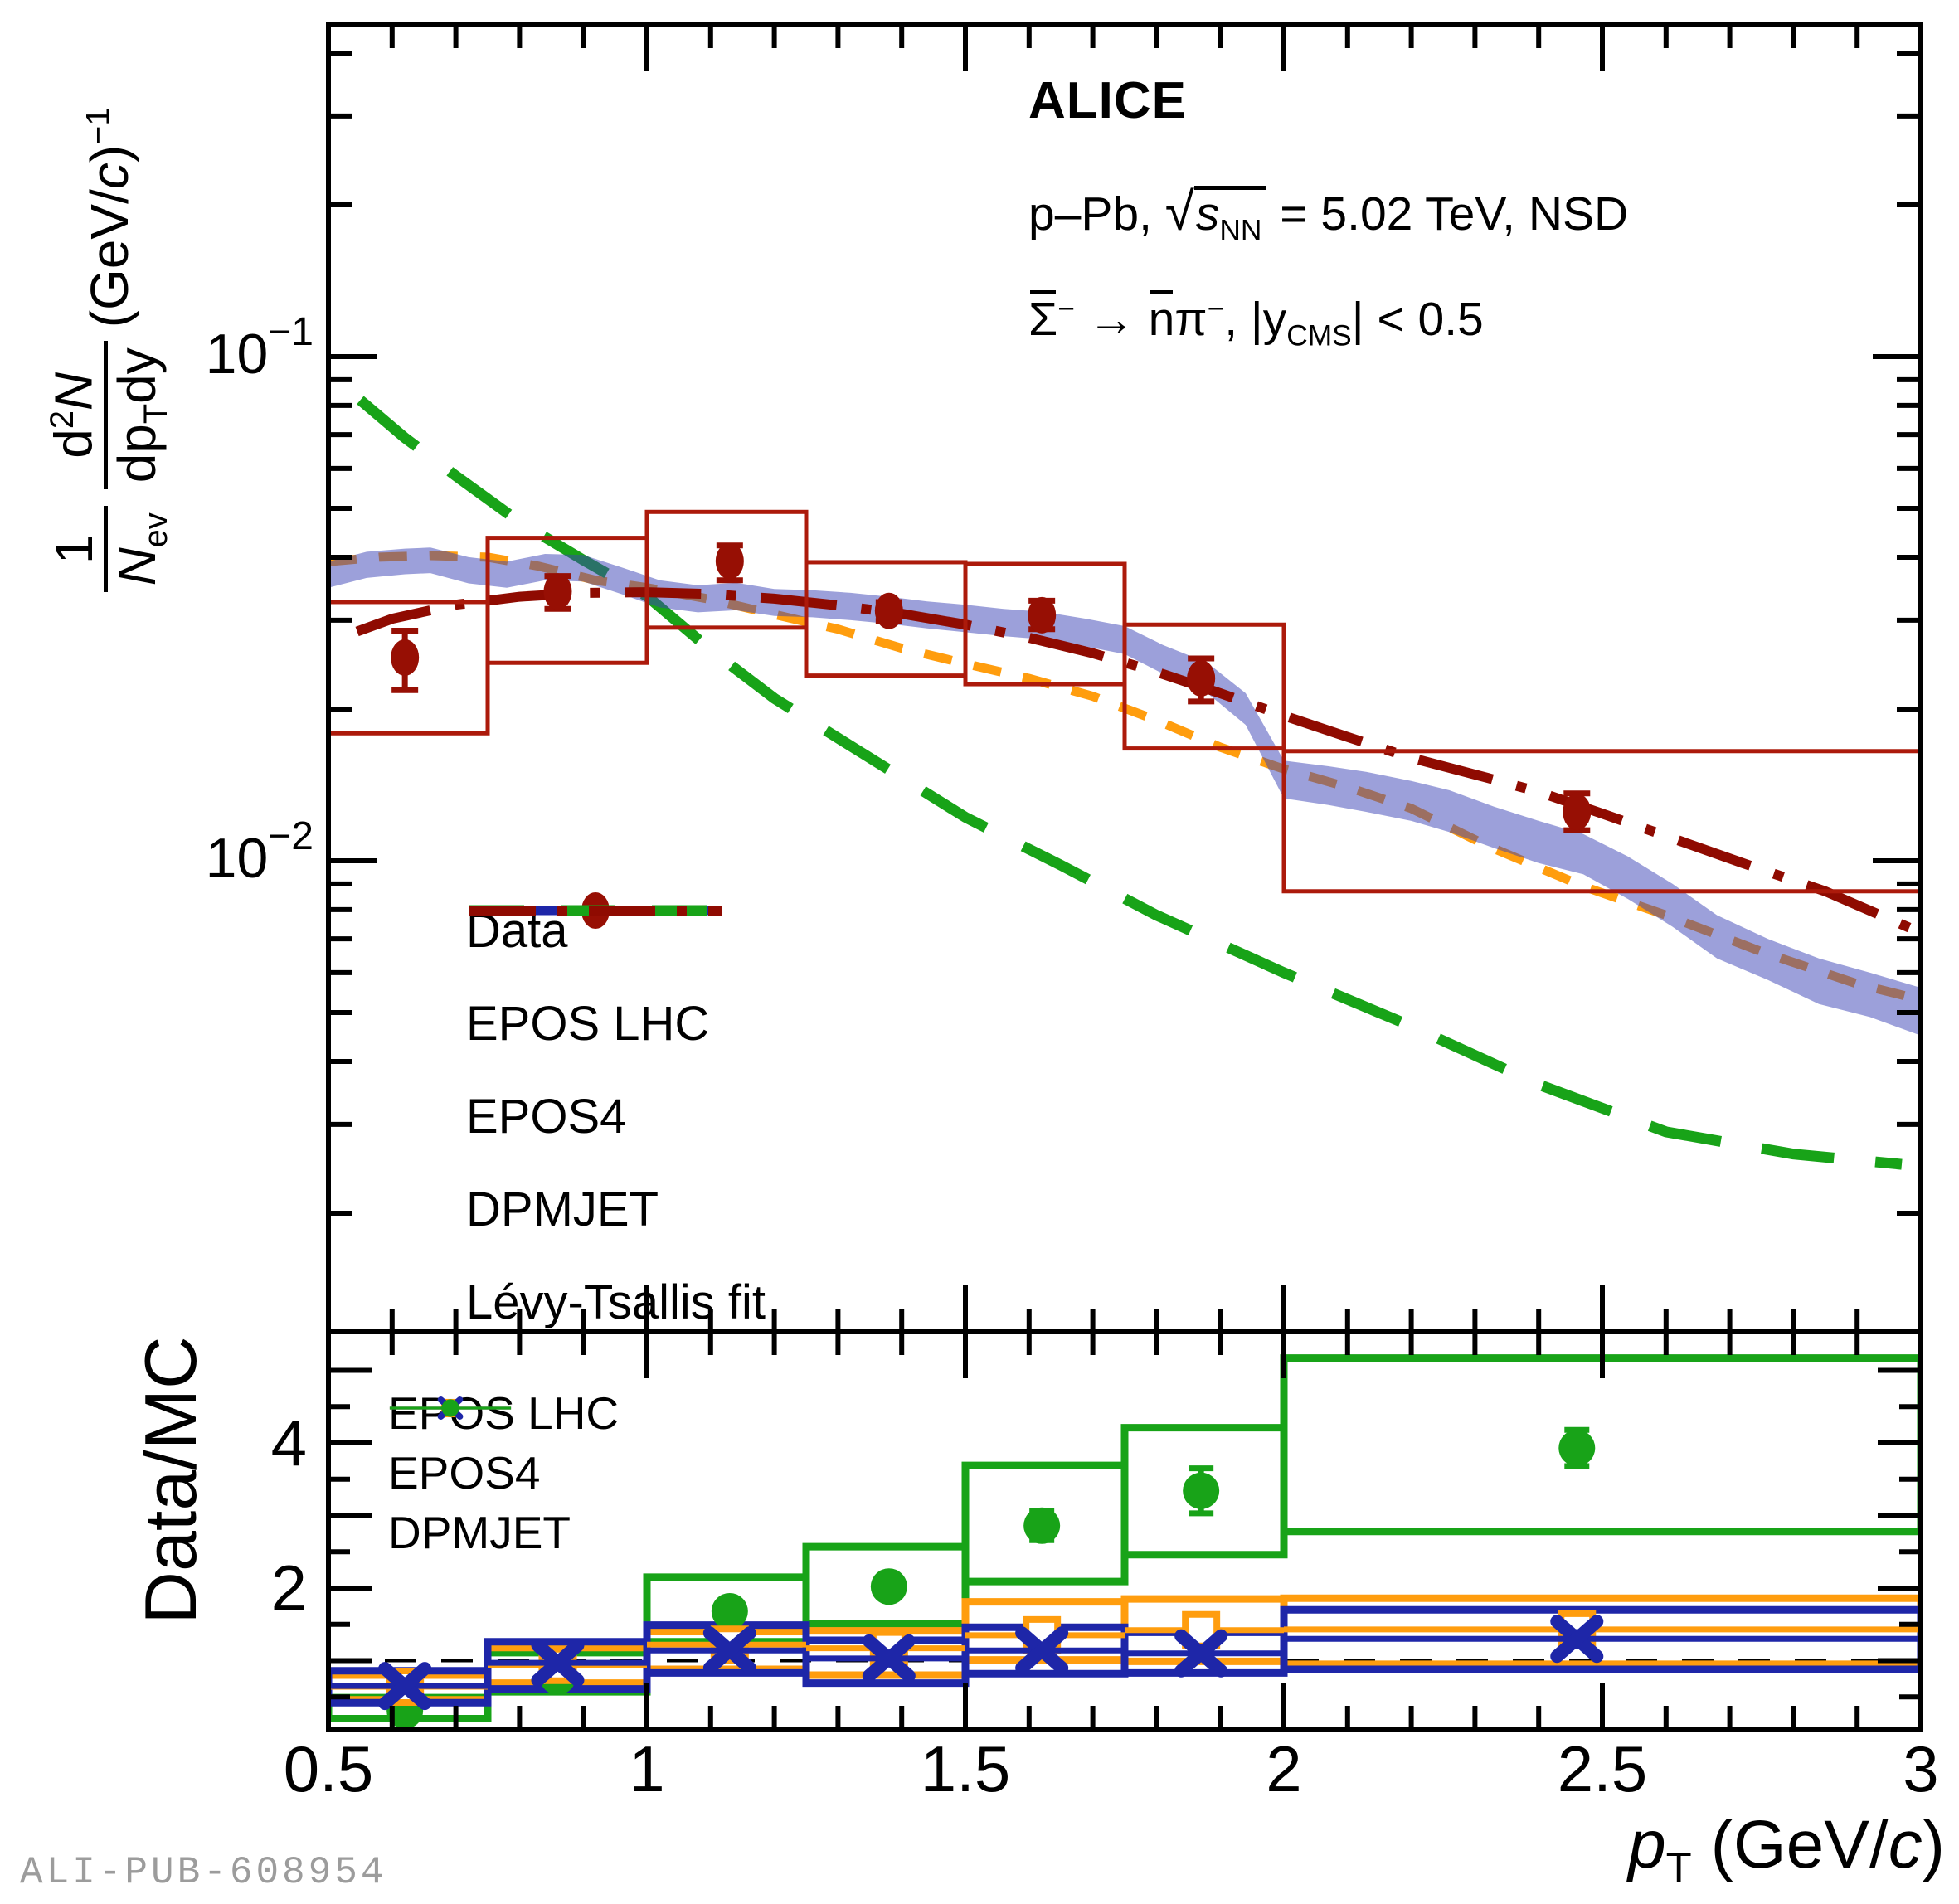 The width and height of the screenshot is (1959, 1904). What do you see at coordinates (329, 1768) in the screenshot?
I see `x-tick-label: 0.5` at bounding box center [329, 1768].